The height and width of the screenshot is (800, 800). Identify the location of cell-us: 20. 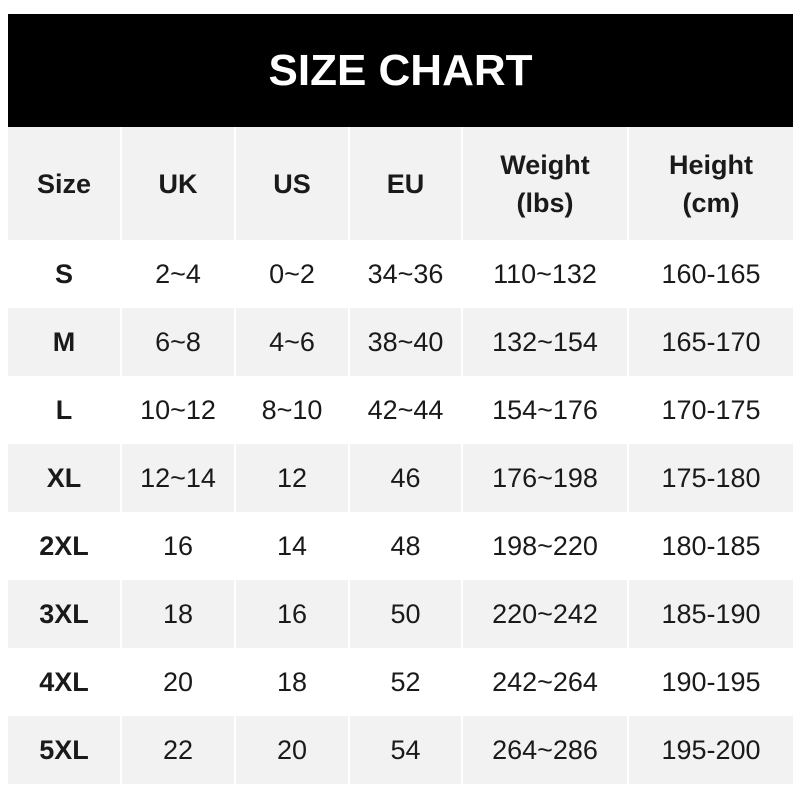
(291, 750).